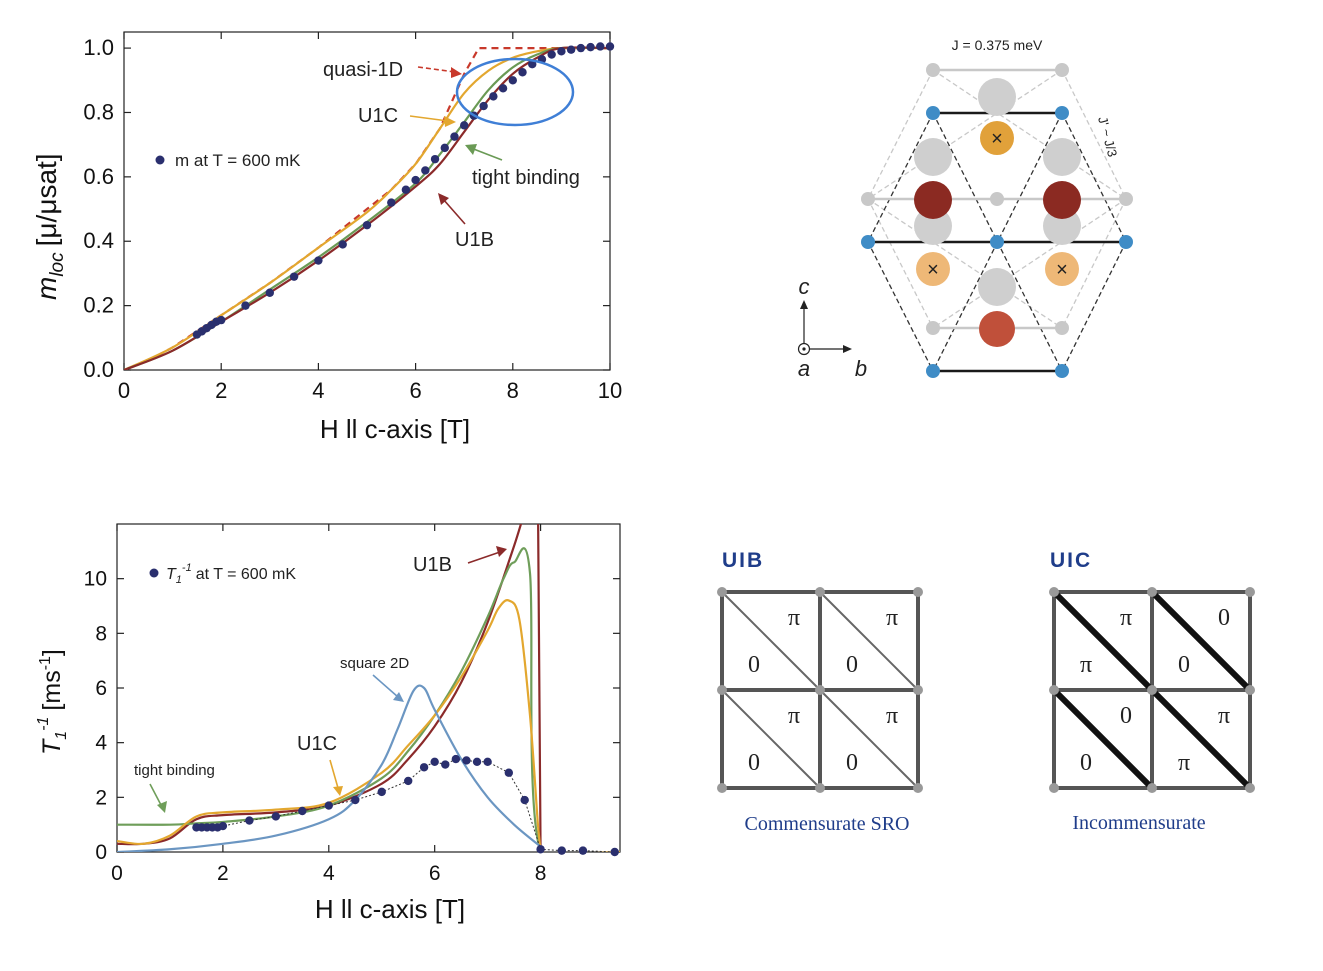  Describe the element at coordinates (101, 797) in the screenshot. I see `y-tick-label: 2` at that location.